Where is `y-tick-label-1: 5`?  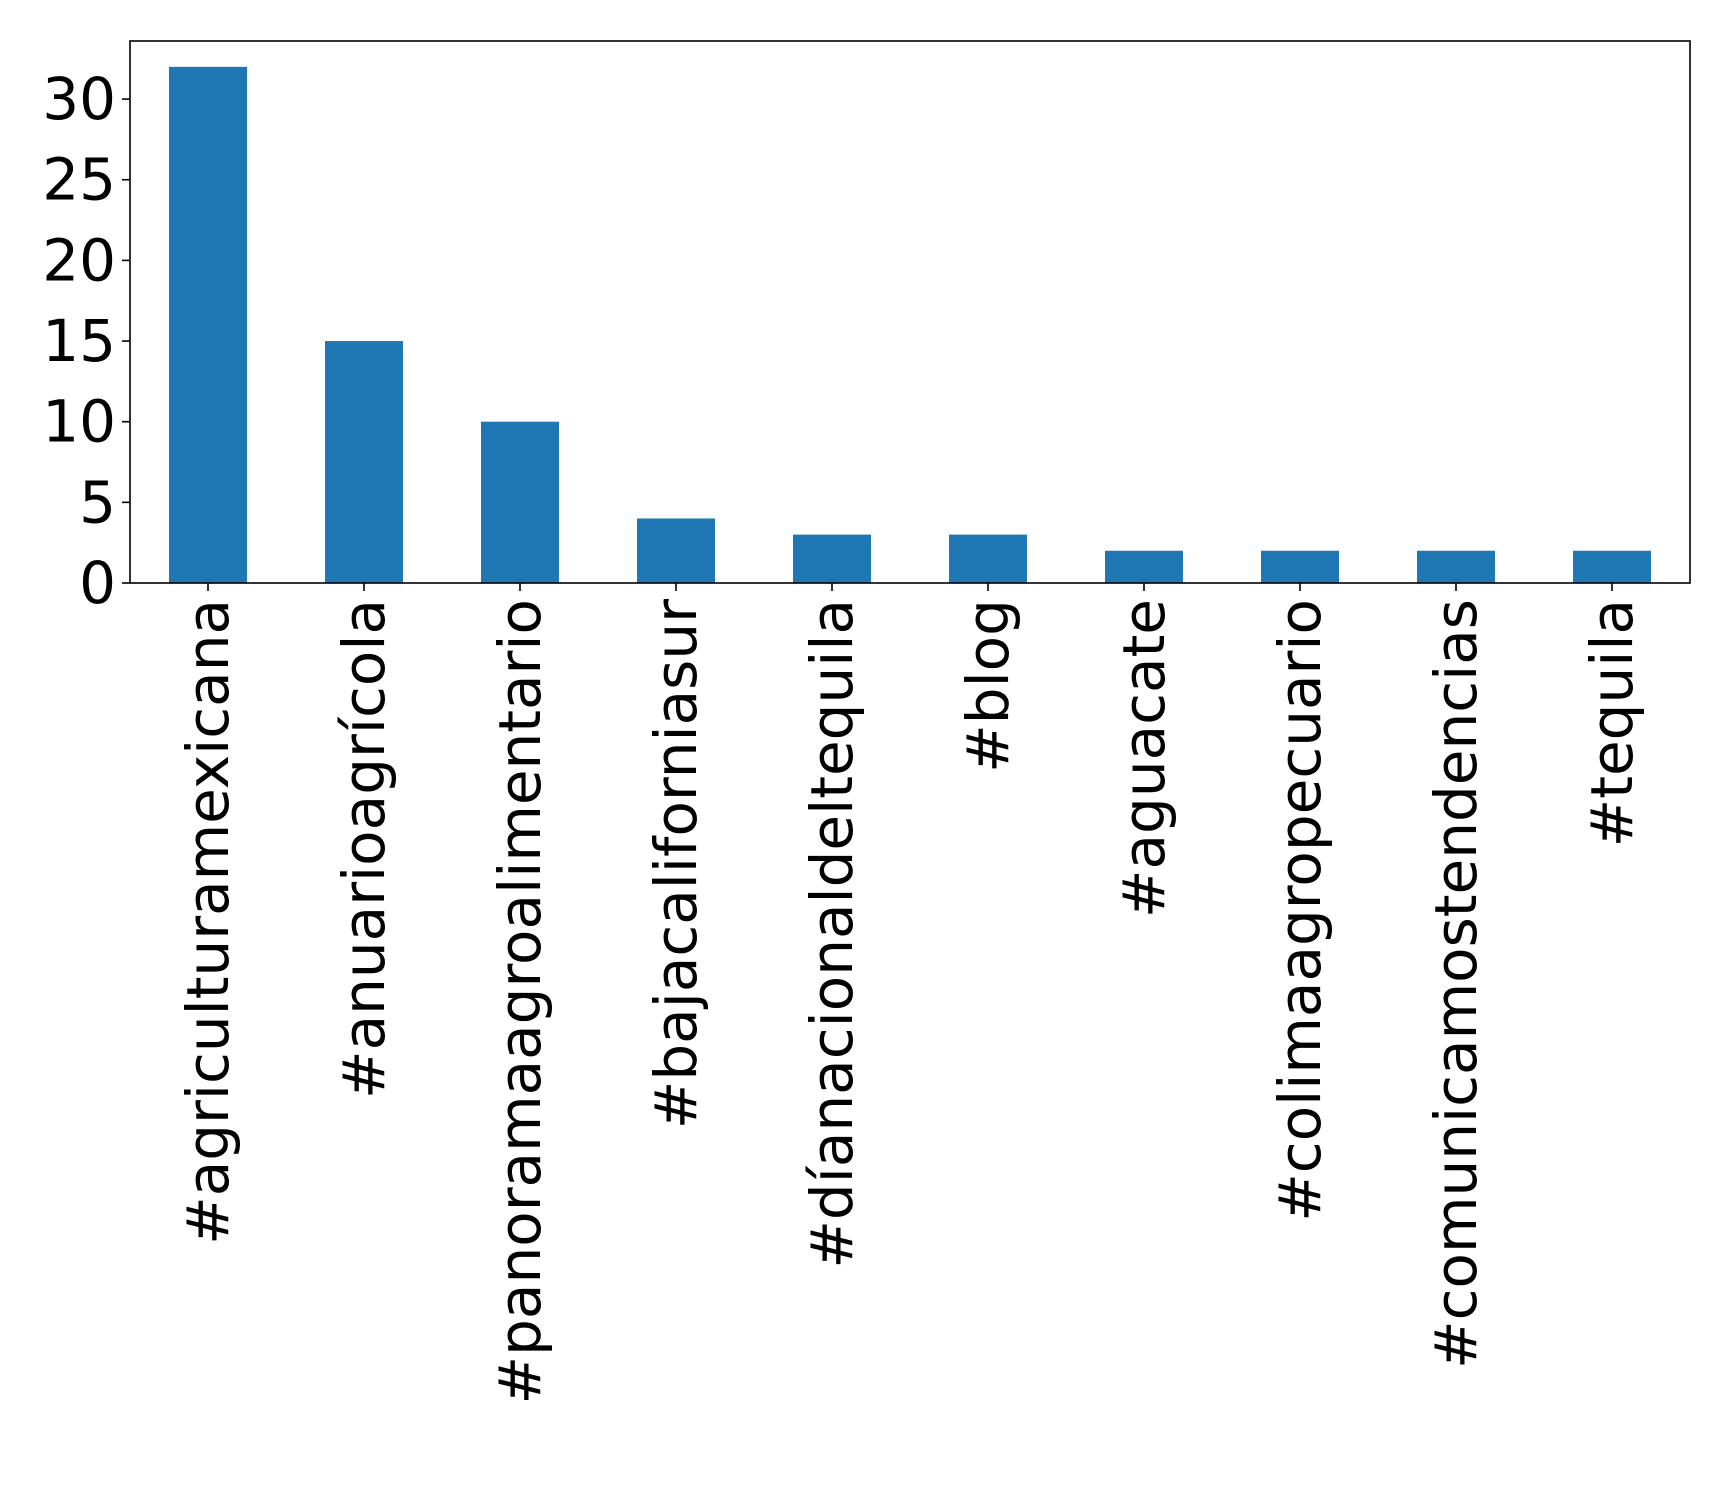 y-tick-label-1: 5 is located at coordinates (97, 502).